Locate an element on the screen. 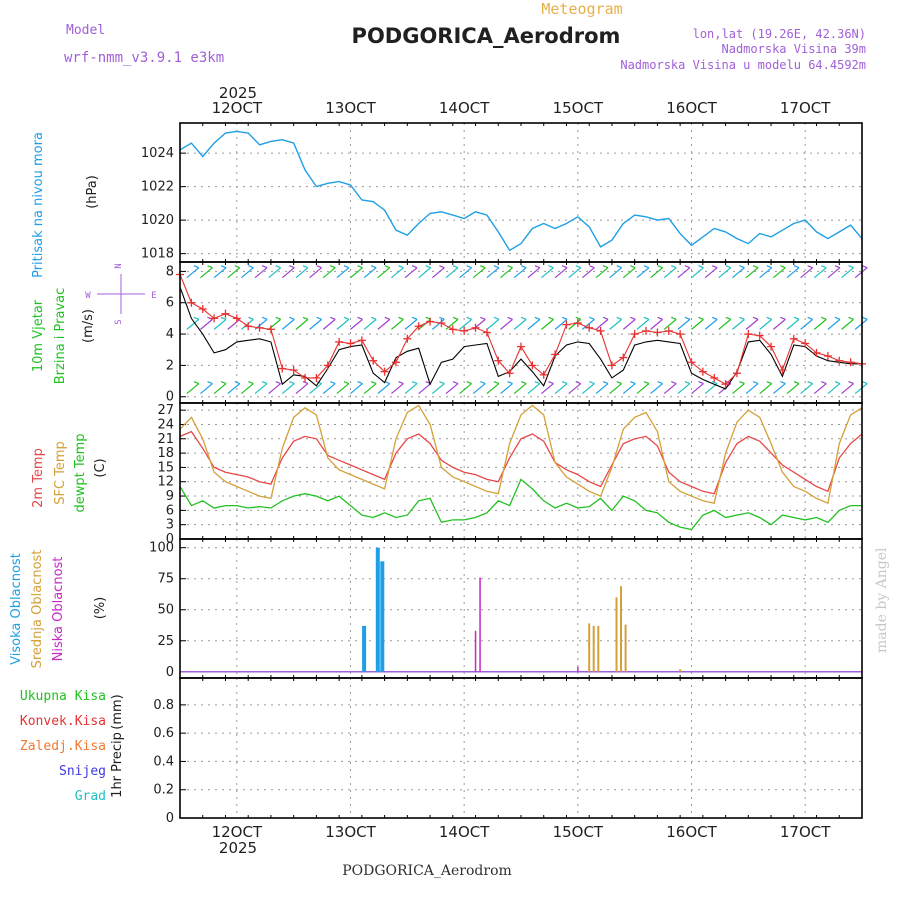  y-tick-label: 8 is located at coordinates (170, 271).